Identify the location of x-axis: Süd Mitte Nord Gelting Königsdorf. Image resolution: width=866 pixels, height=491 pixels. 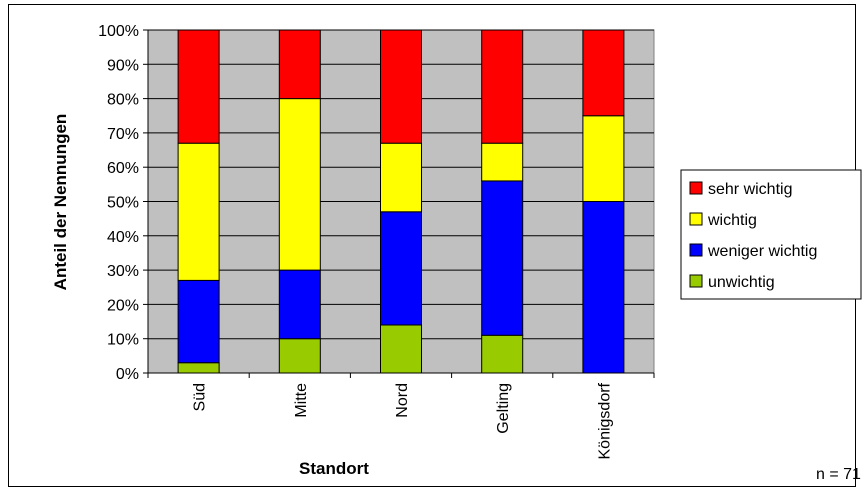
(401, 416).